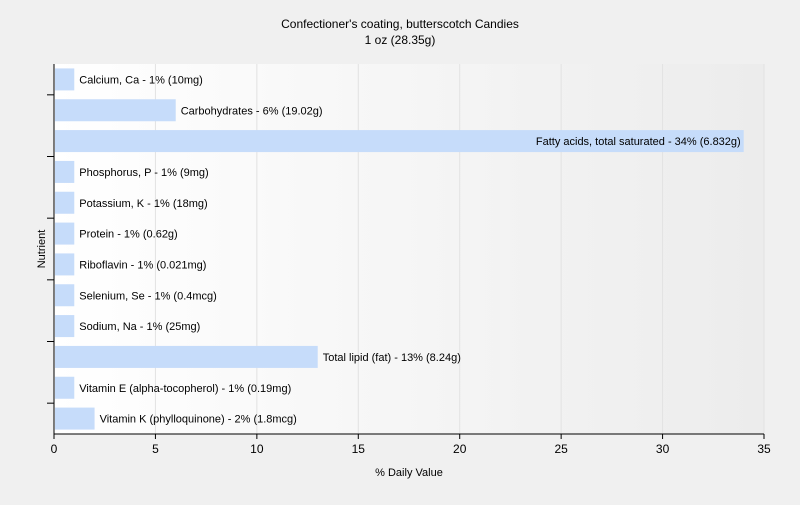 This screenshot has height=505, width=800. I want to click on x-tick-label: 25, so click(561, 449).